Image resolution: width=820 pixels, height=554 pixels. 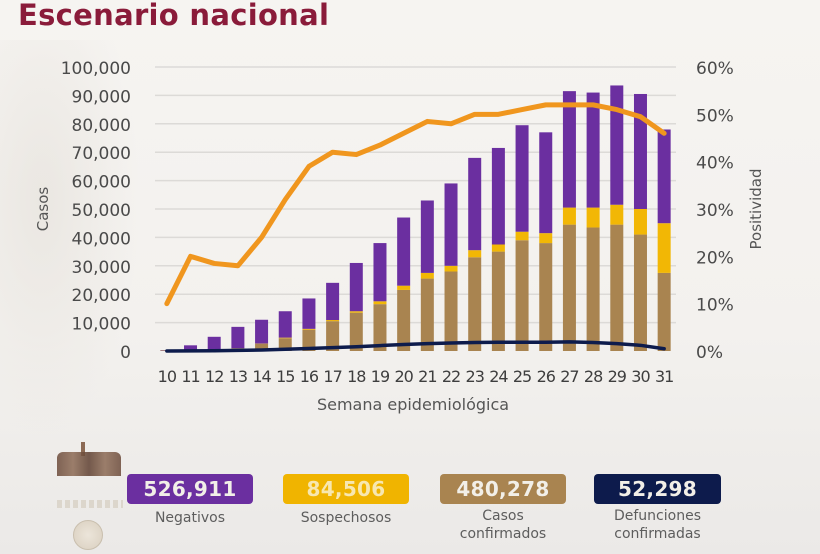 What do you see at coordinates (89, 464) in the screenshot?
I see `emblem-figures` at bounding box center [89, 464].